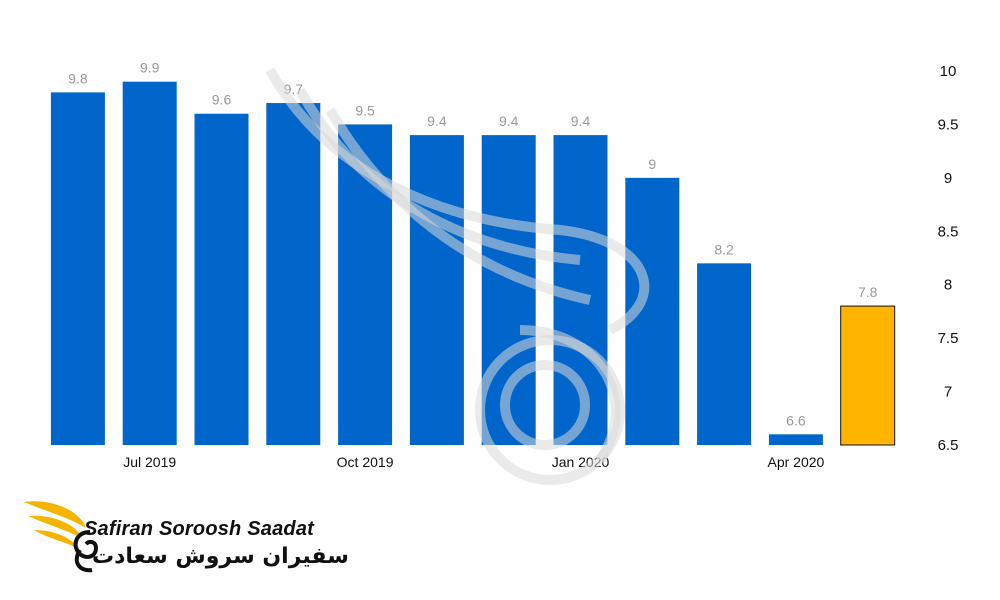 This screenshot has width=1000, height=600. I want to click on value-label: 9.7, so click(294, 89).